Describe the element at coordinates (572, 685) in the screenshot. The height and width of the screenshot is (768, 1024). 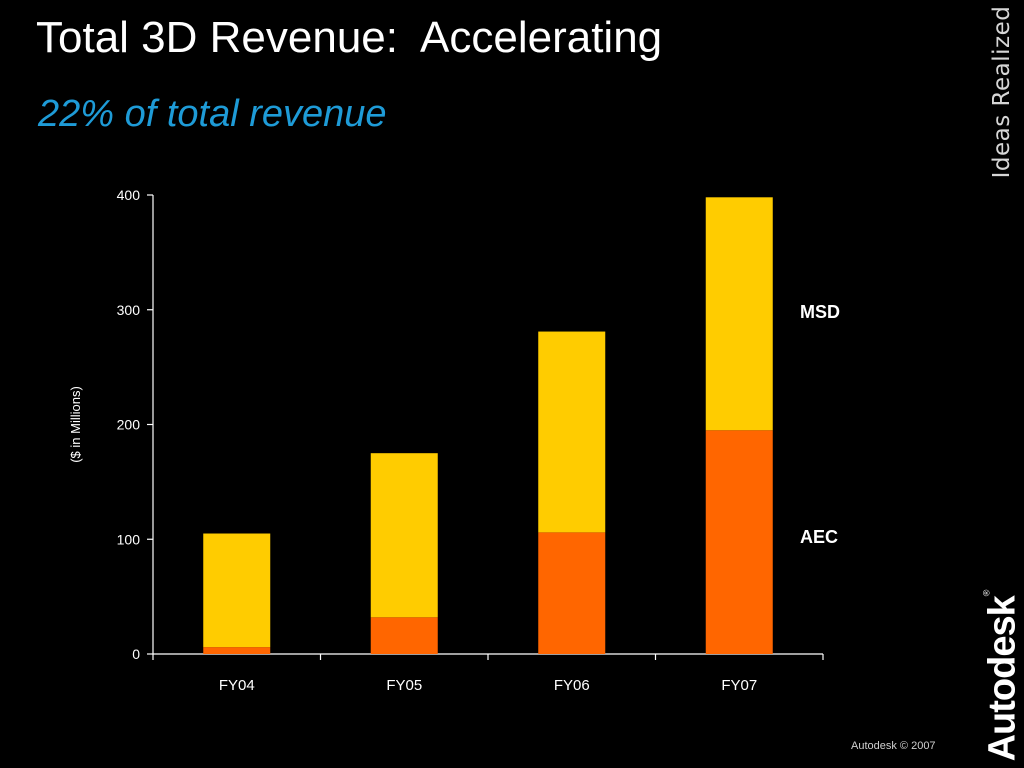
I see `x-tick-label: FY06` at that location.